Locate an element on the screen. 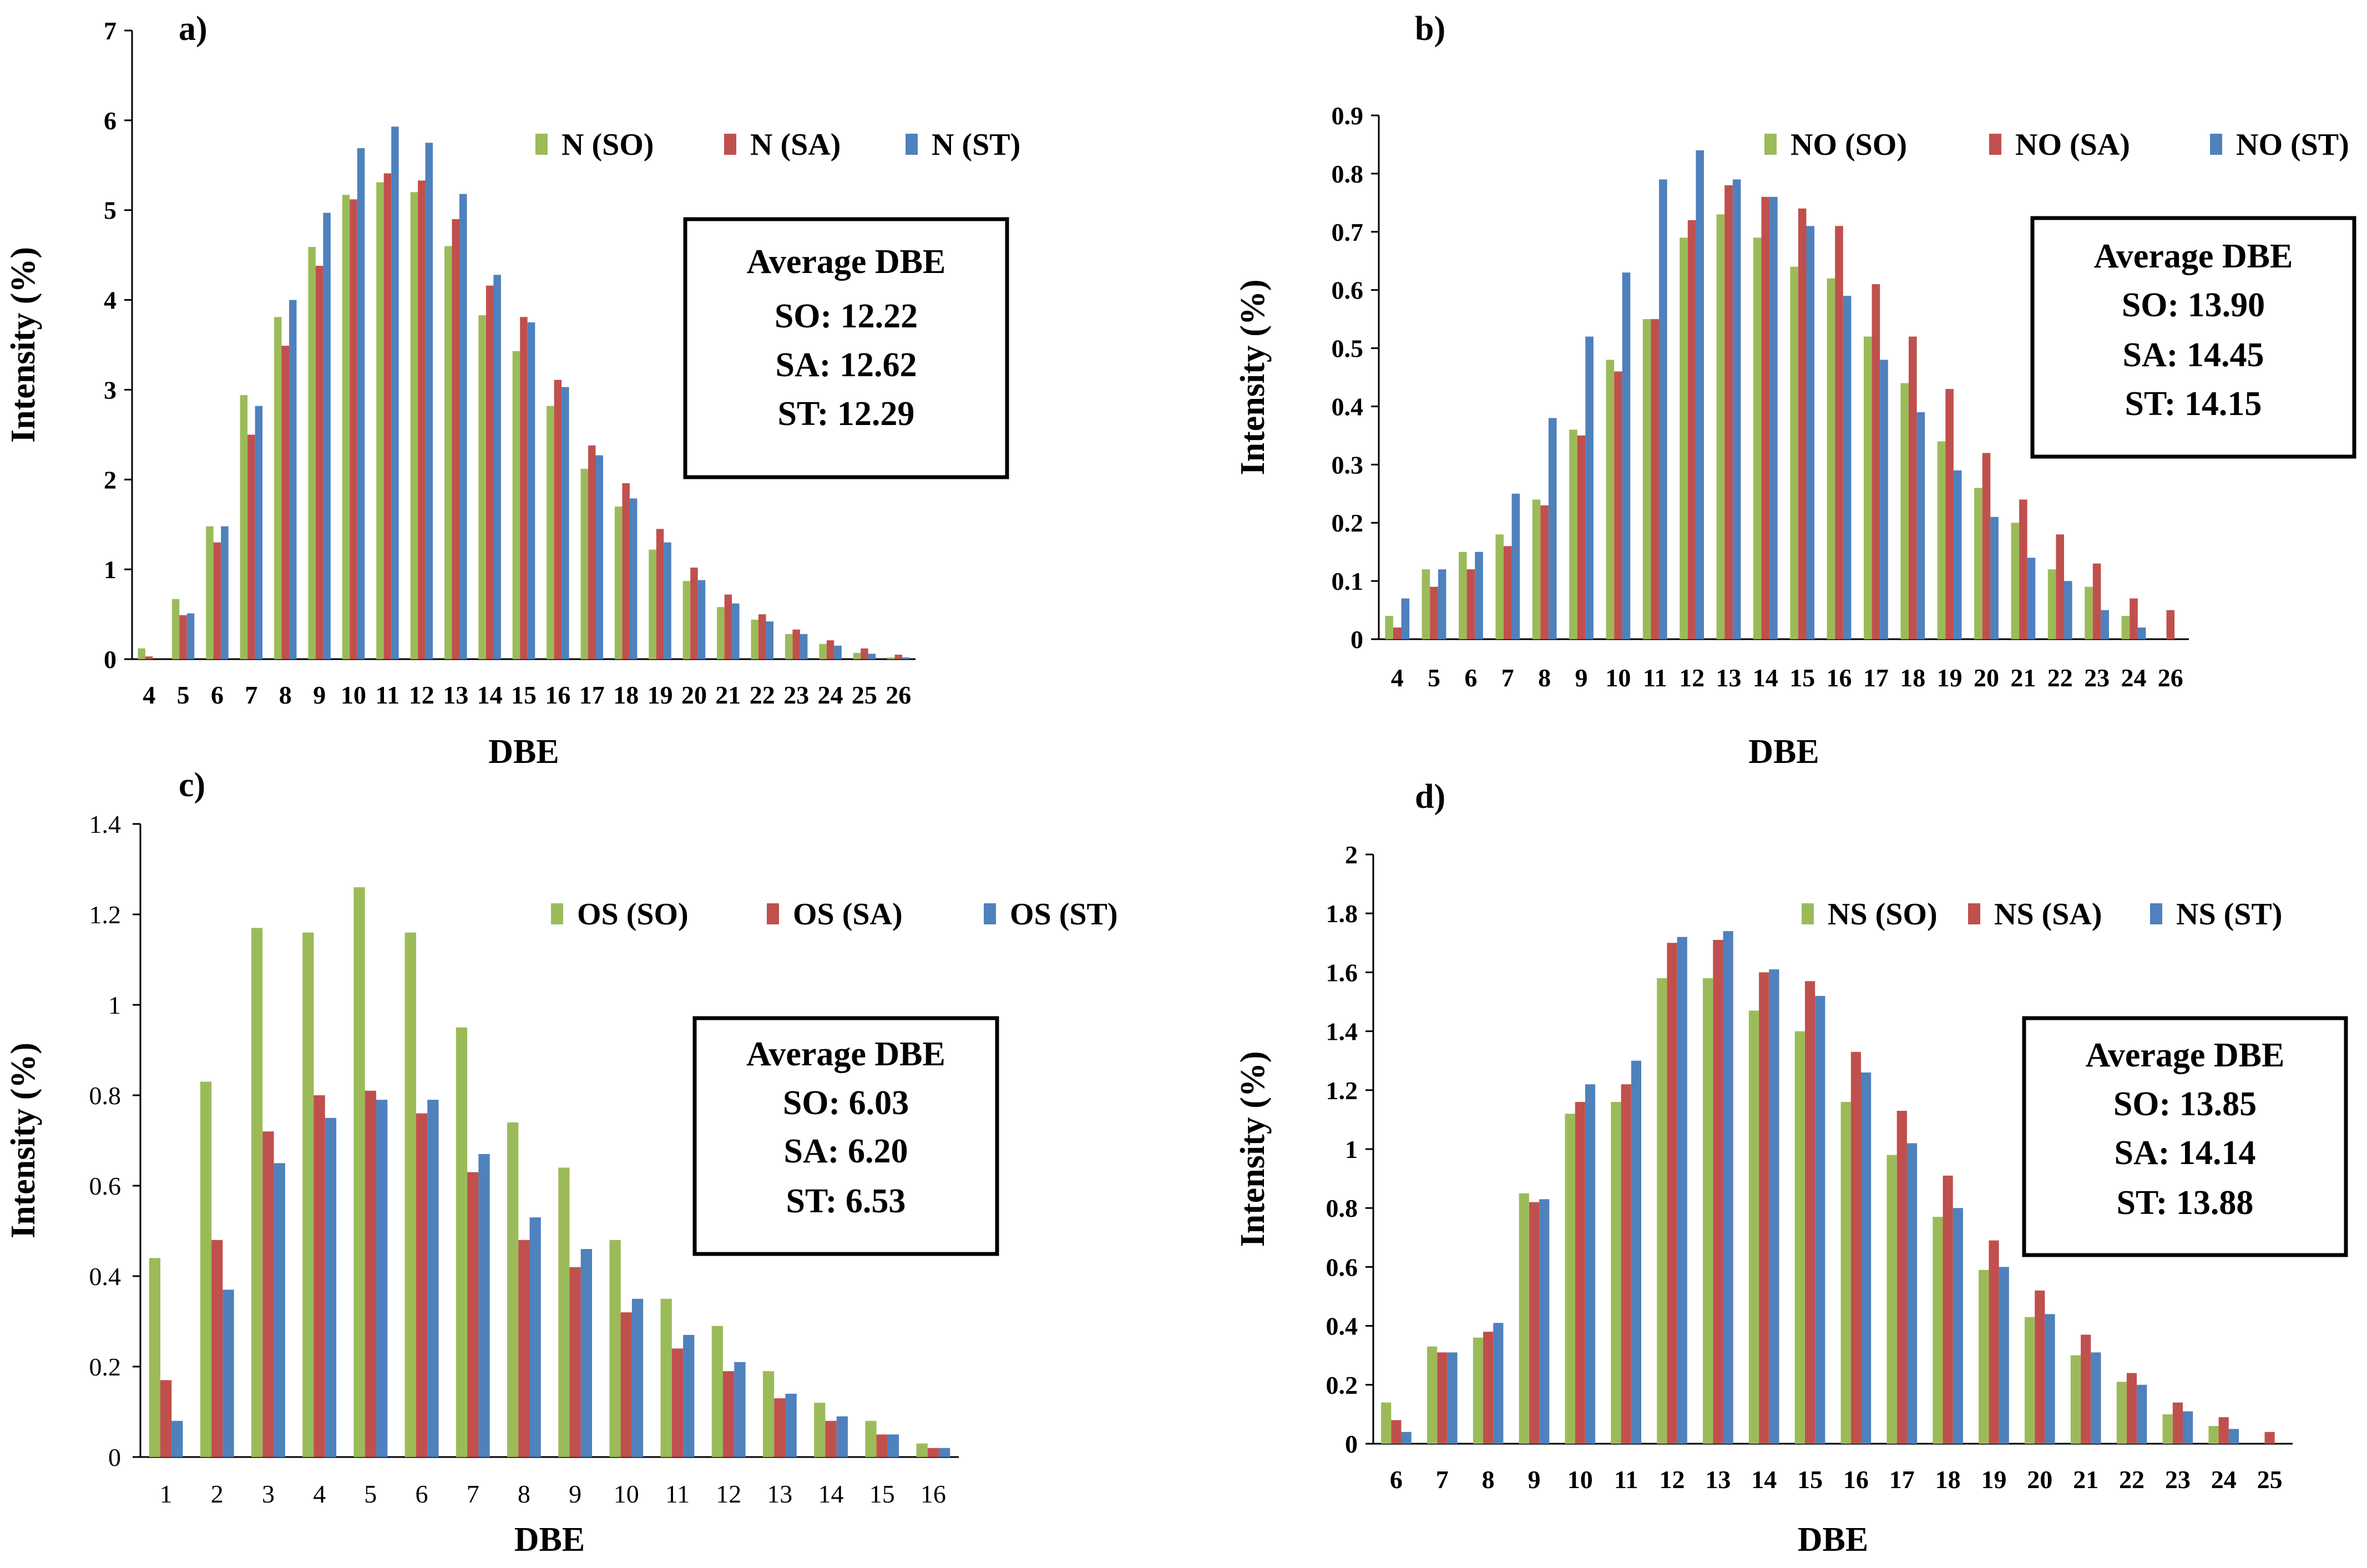  average-dbe-value: ST: 13.88 is located at coordinates (2185, 1203).